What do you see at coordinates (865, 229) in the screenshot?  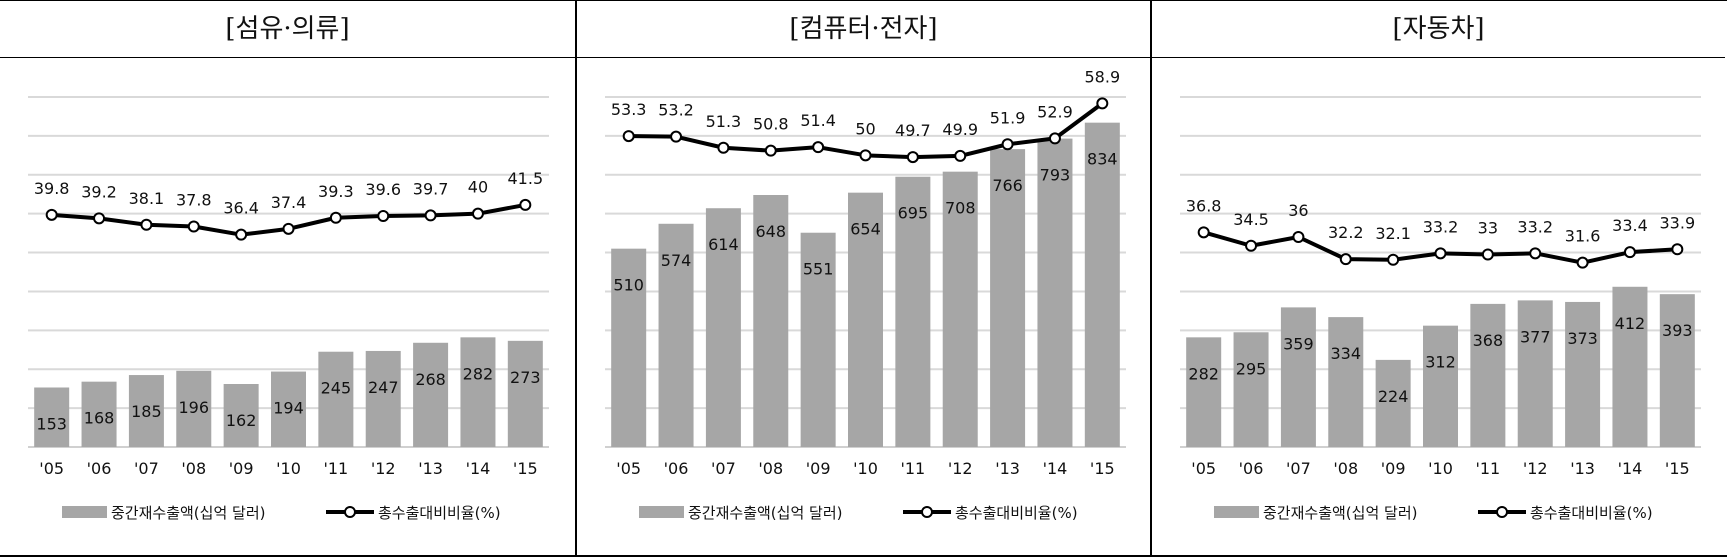 I see `bar-data-label: 654` at bounding box center [865, 229].